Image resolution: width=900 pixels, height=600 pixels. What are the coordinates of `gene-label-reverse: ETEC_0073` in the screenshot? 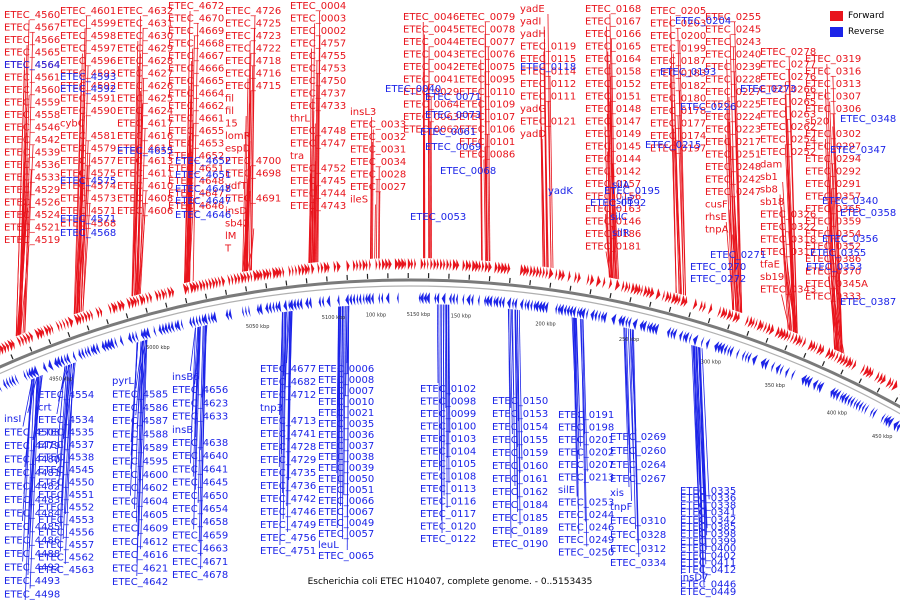 It's located at (453, 115).